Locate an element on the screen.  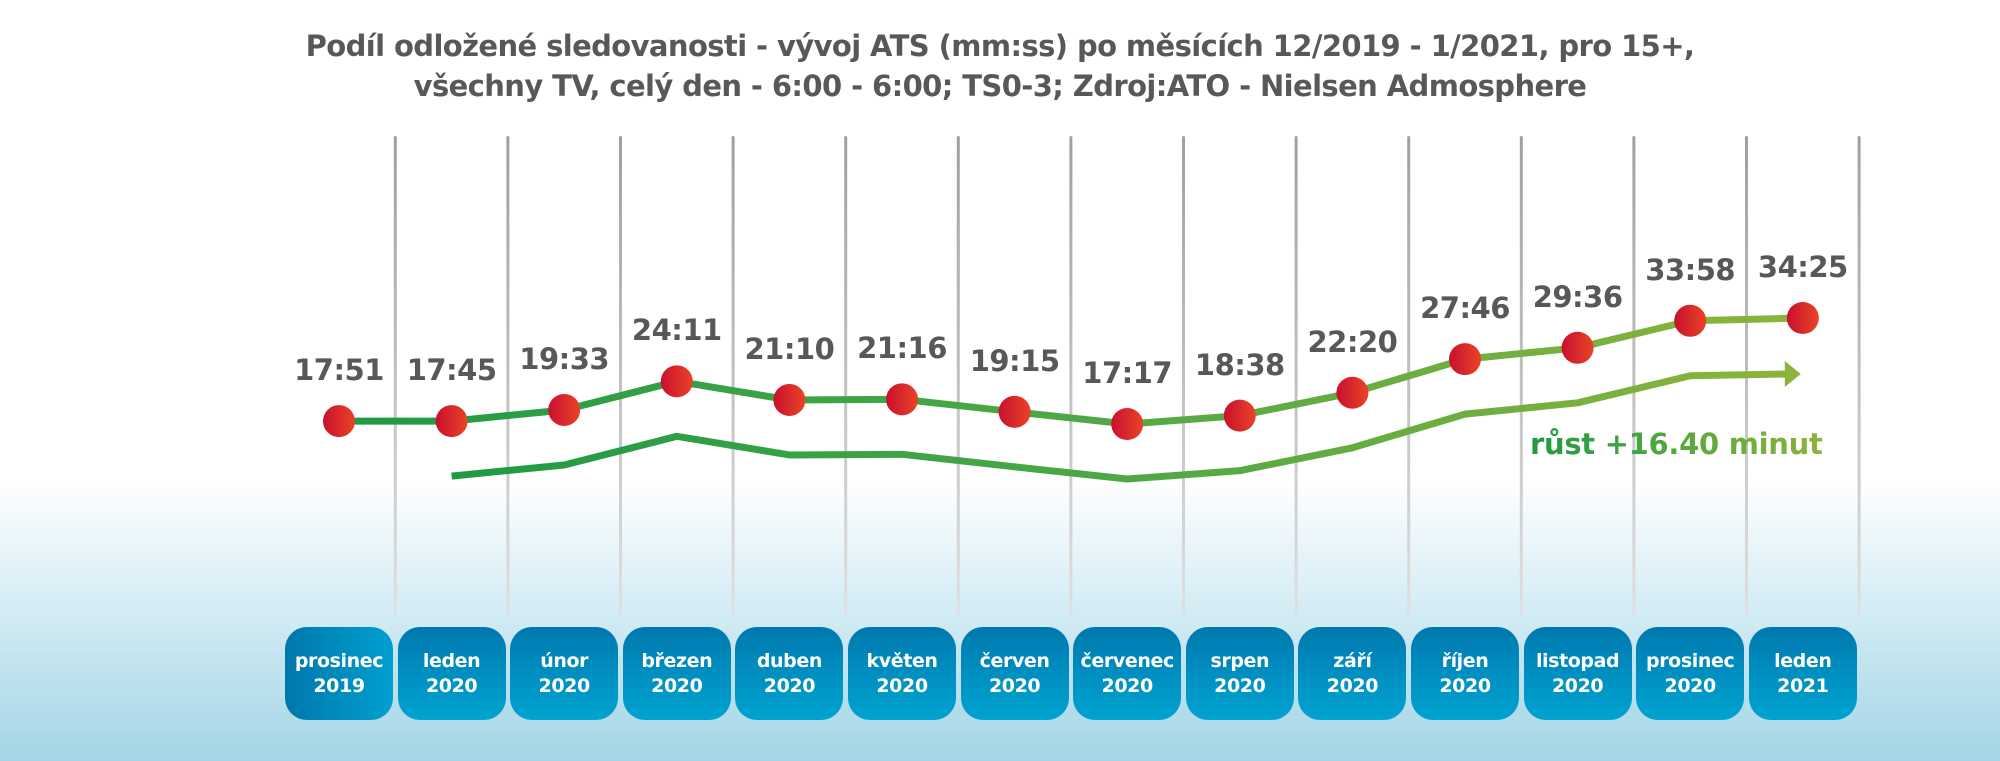
month-label-box: leden 2020 is located at coordinates (451, 673).